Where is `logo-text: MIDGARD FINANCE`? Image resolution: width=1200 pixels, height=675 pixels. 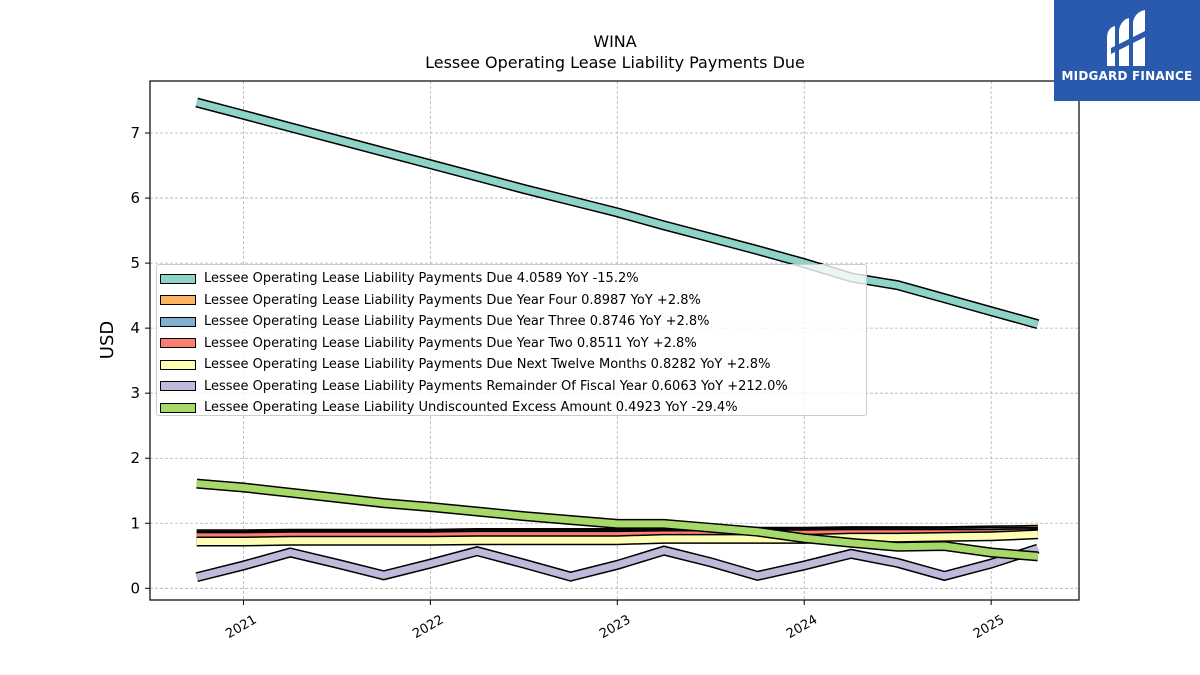 logo-text: MIDGARD FINANCE is located at coordinates (1127, 76).